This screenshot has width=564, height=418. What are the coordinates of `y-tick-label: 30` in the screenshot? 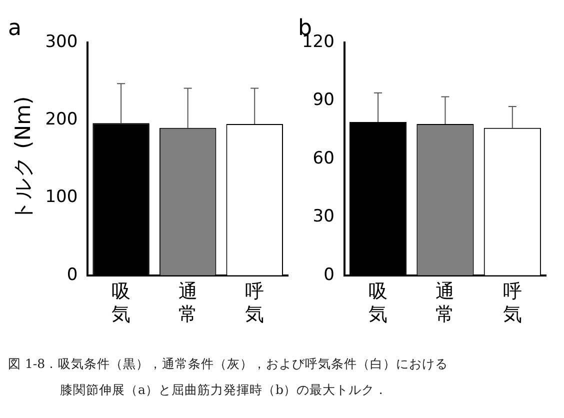 It's located at (323, 216).